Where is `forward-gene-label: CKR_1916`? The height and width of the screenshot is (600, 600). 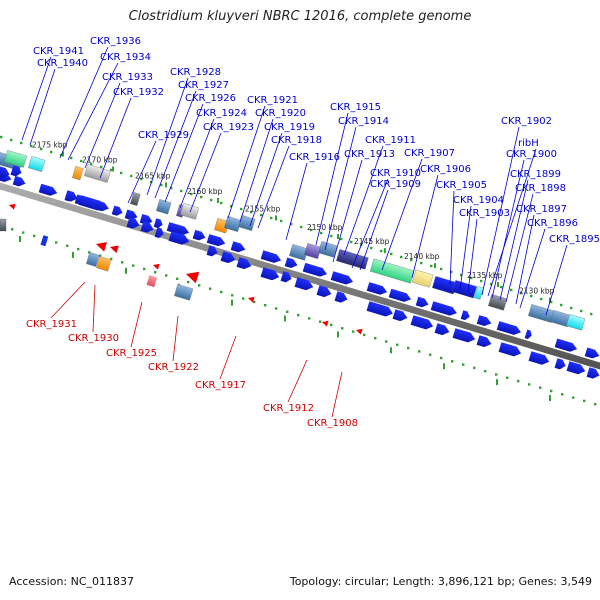 forward-gene-label: CKR_1916 is located at coordinates (314, 157).